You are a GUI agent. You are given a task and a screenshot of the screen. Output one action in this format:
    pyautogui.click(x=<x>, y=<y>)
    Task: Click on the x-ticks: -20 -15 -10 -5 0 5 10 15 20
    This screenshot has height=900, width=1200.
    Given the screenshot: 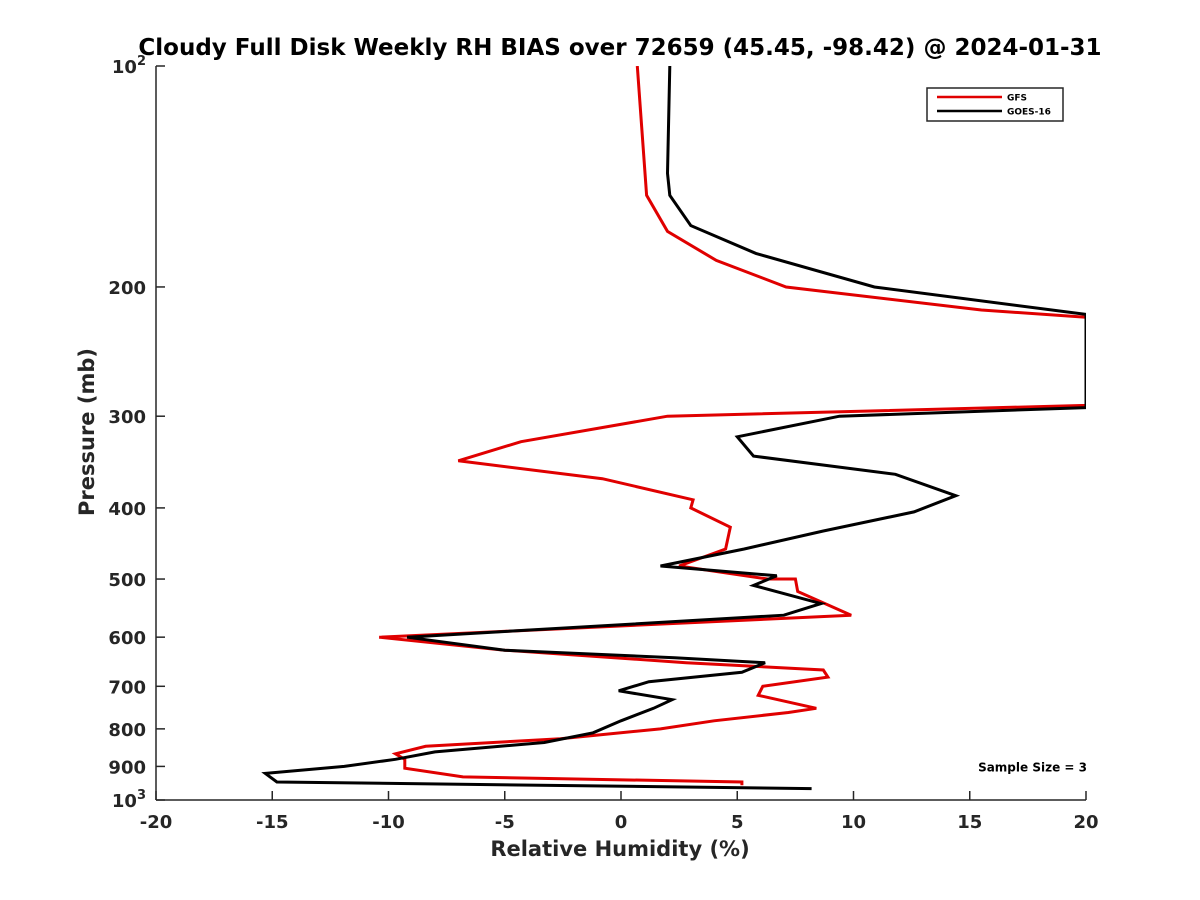 What is the action you would take?
    pyautogui.click(x=619, y=812)
    